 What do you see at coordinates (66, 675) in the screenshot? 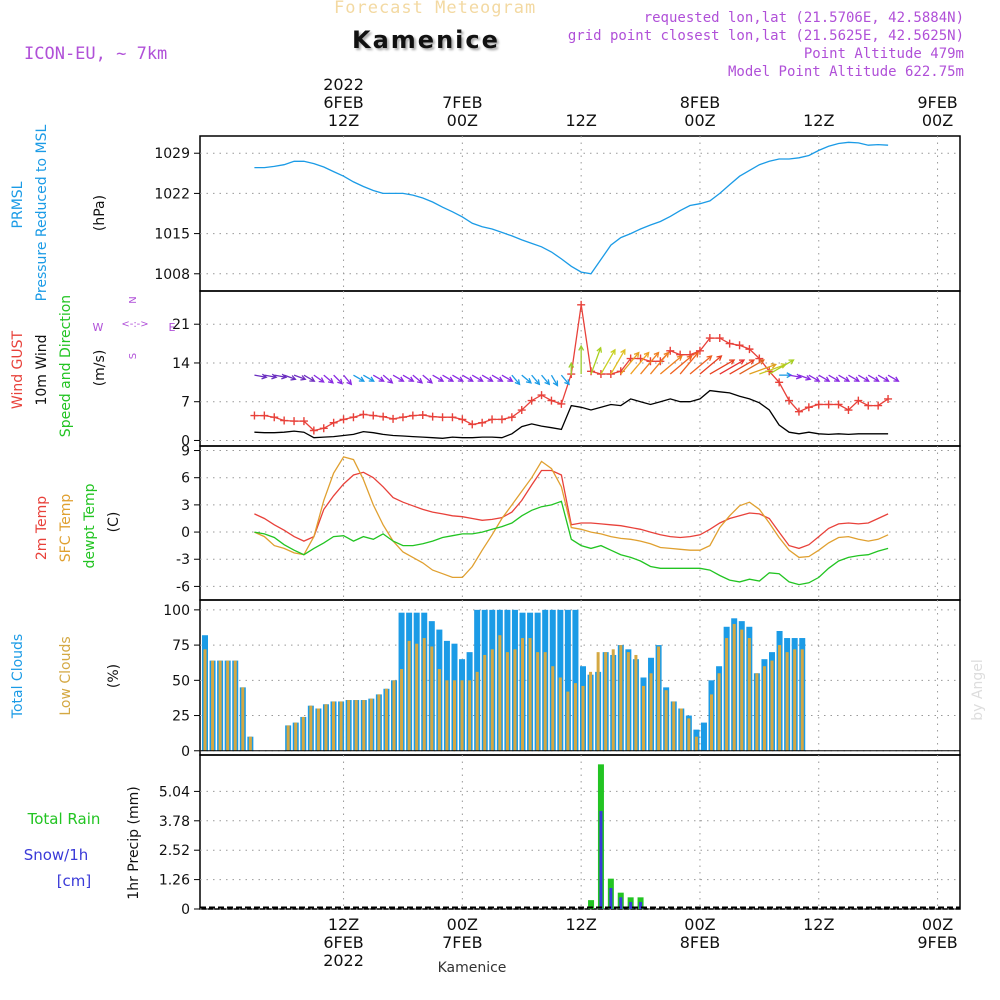
I see `low-clouds-label: Low Clouds` at bounding box center [66, 675].